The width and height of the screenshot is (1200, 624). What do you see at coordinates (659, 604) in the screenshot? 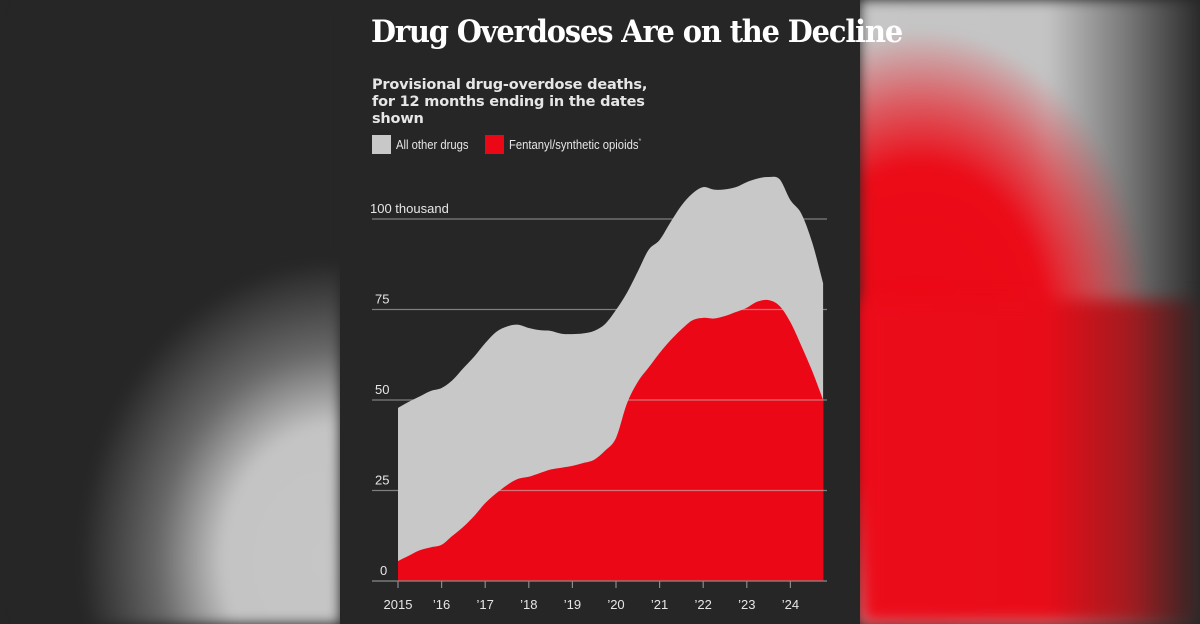
I see `x-tick-label-2021: ’21` at bounding box center [659, 604].